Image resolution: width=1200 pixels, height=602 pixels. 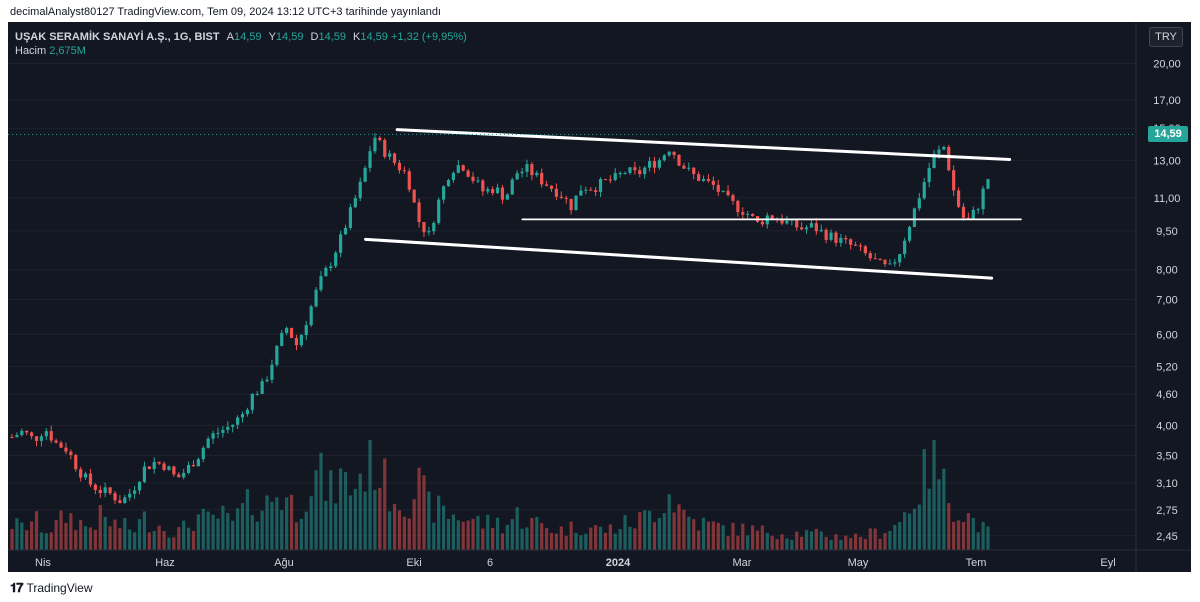 I want to click on currency-button: TRY, so click(x=1166, y=37).